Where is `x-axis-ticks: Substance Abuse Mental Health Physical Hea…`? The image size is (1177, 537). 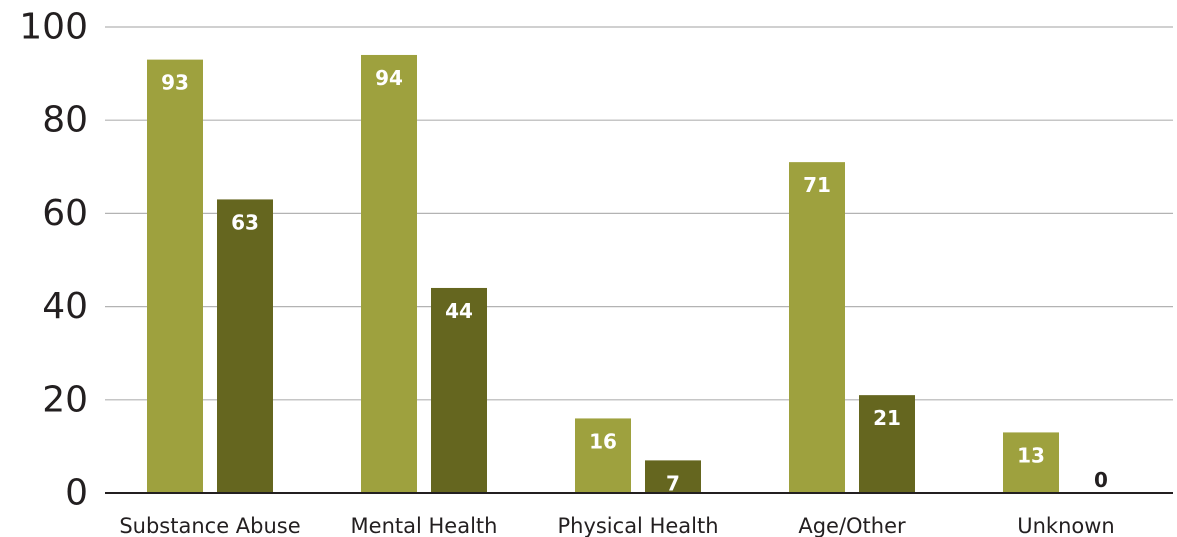
x-axis-ticks: Substance Abuse Mental Health Physical Hea… is located at coordinates (616, 525).